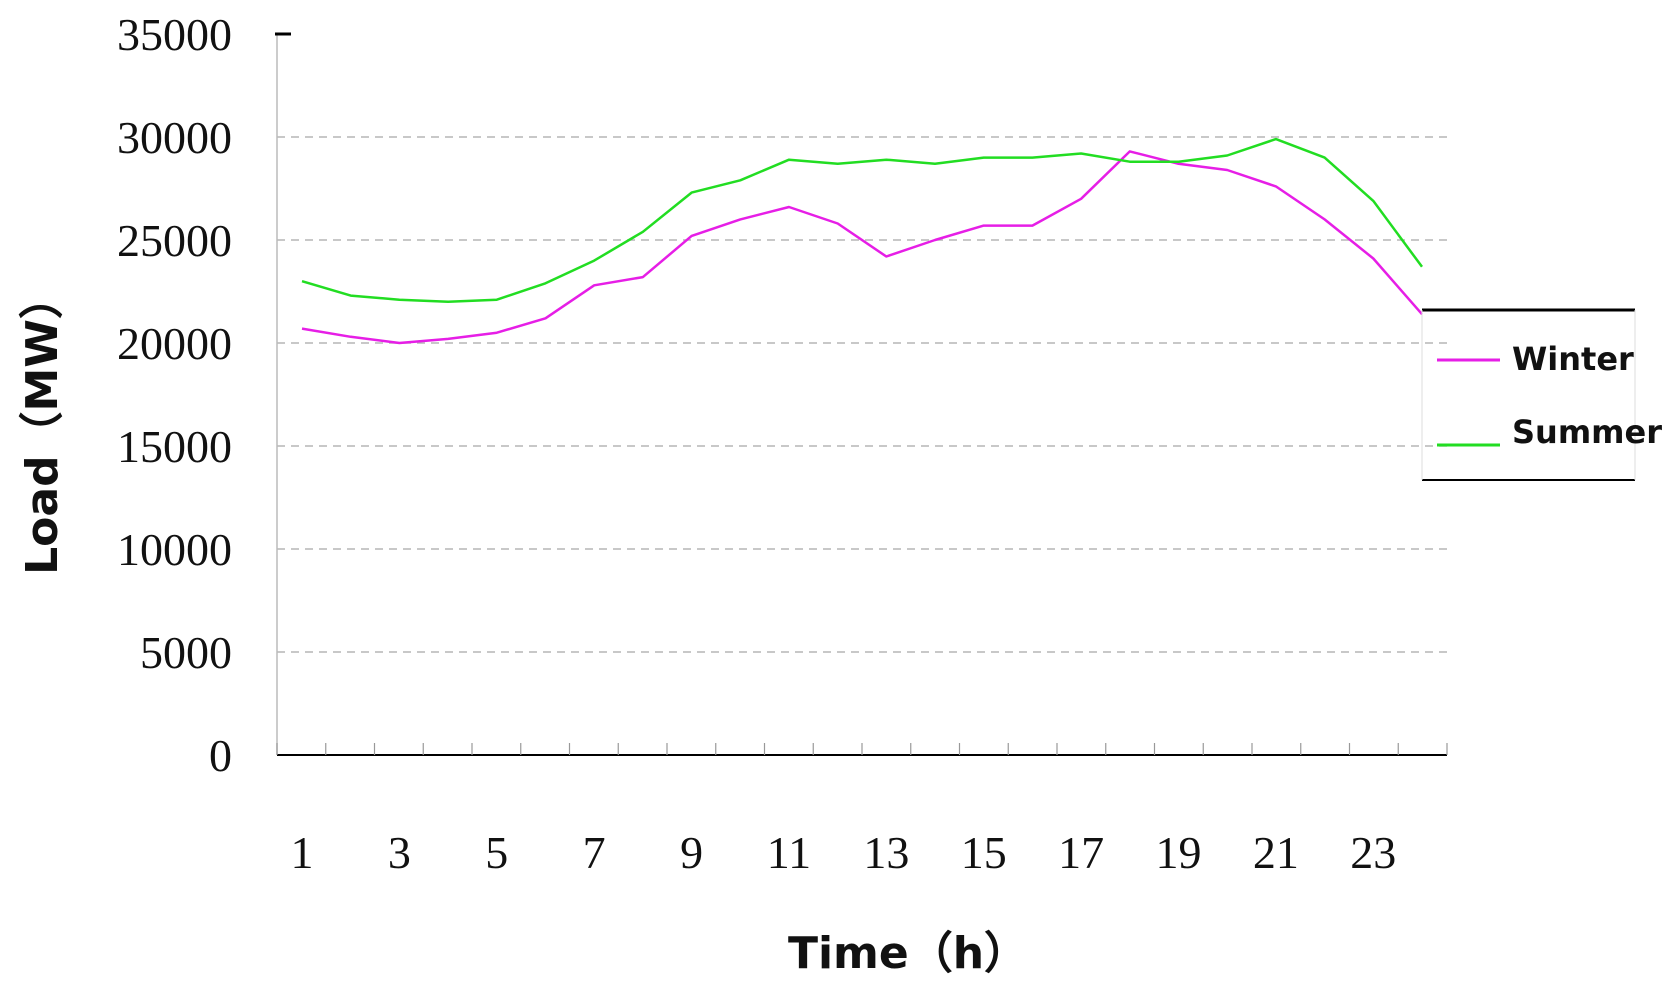 This screenshot has width=1672, height=982. I want to click on x-tick-label: 23, so click(1373, 852).